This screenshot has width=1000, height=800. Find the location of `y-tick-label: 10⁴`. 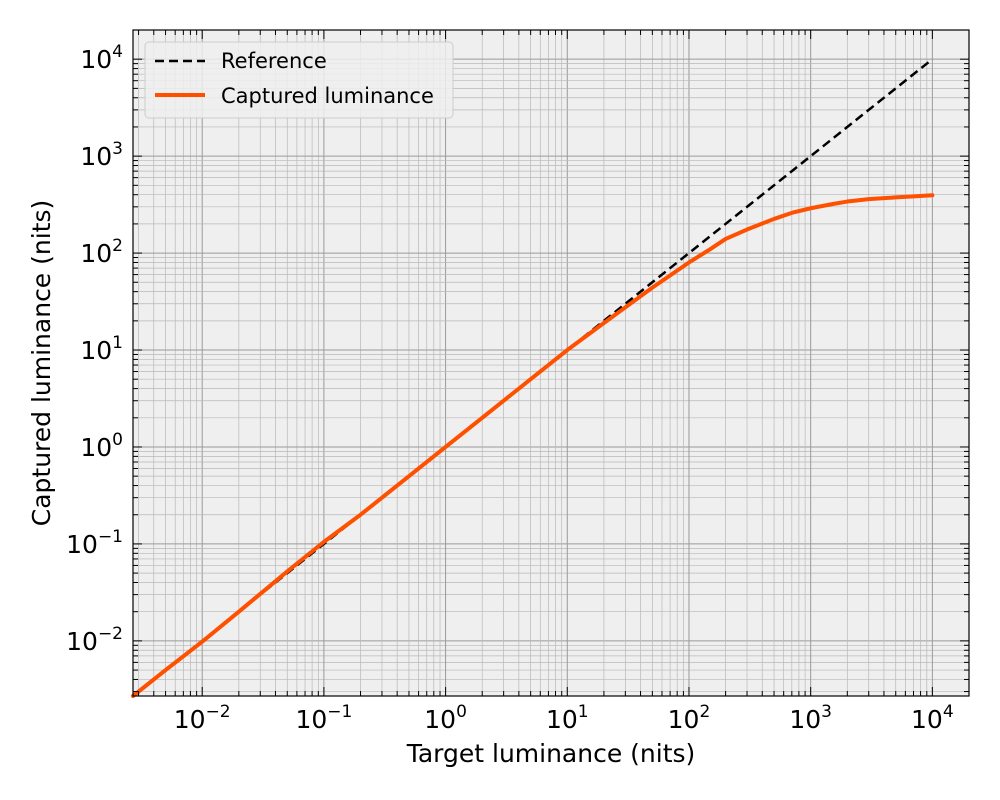

y-tick-label: 10⁴ is located at coordinates (101, 58).